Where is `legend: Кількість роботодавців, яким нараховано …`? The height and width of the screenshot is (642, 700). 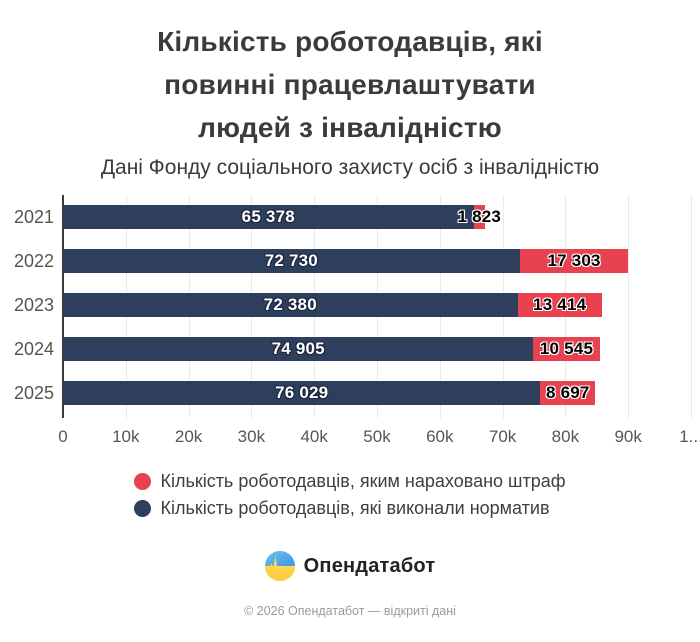 legend: Кількість роботодавців, яким нараховано … is located at coordinates (350, 495).